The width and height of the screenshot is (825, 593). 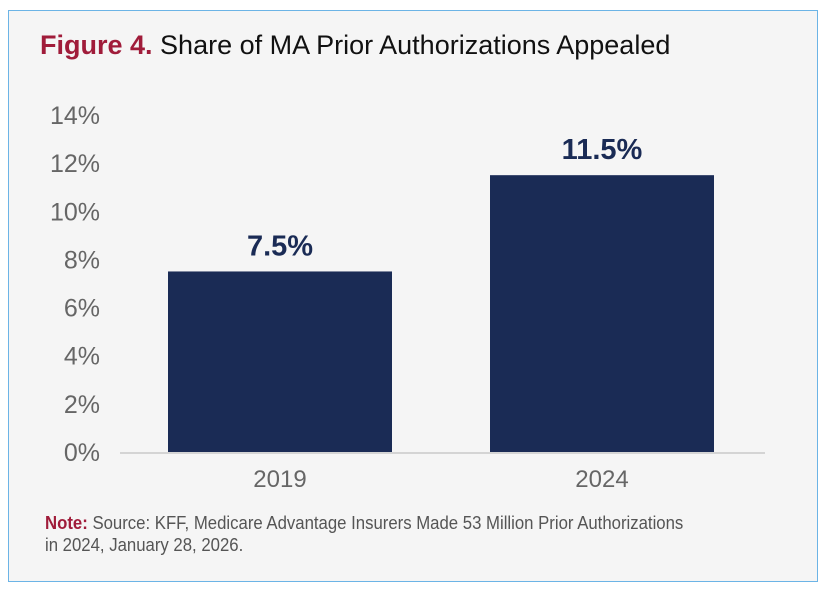 I want to click on y-tick-label: 14%, so click(x=75, y=116).